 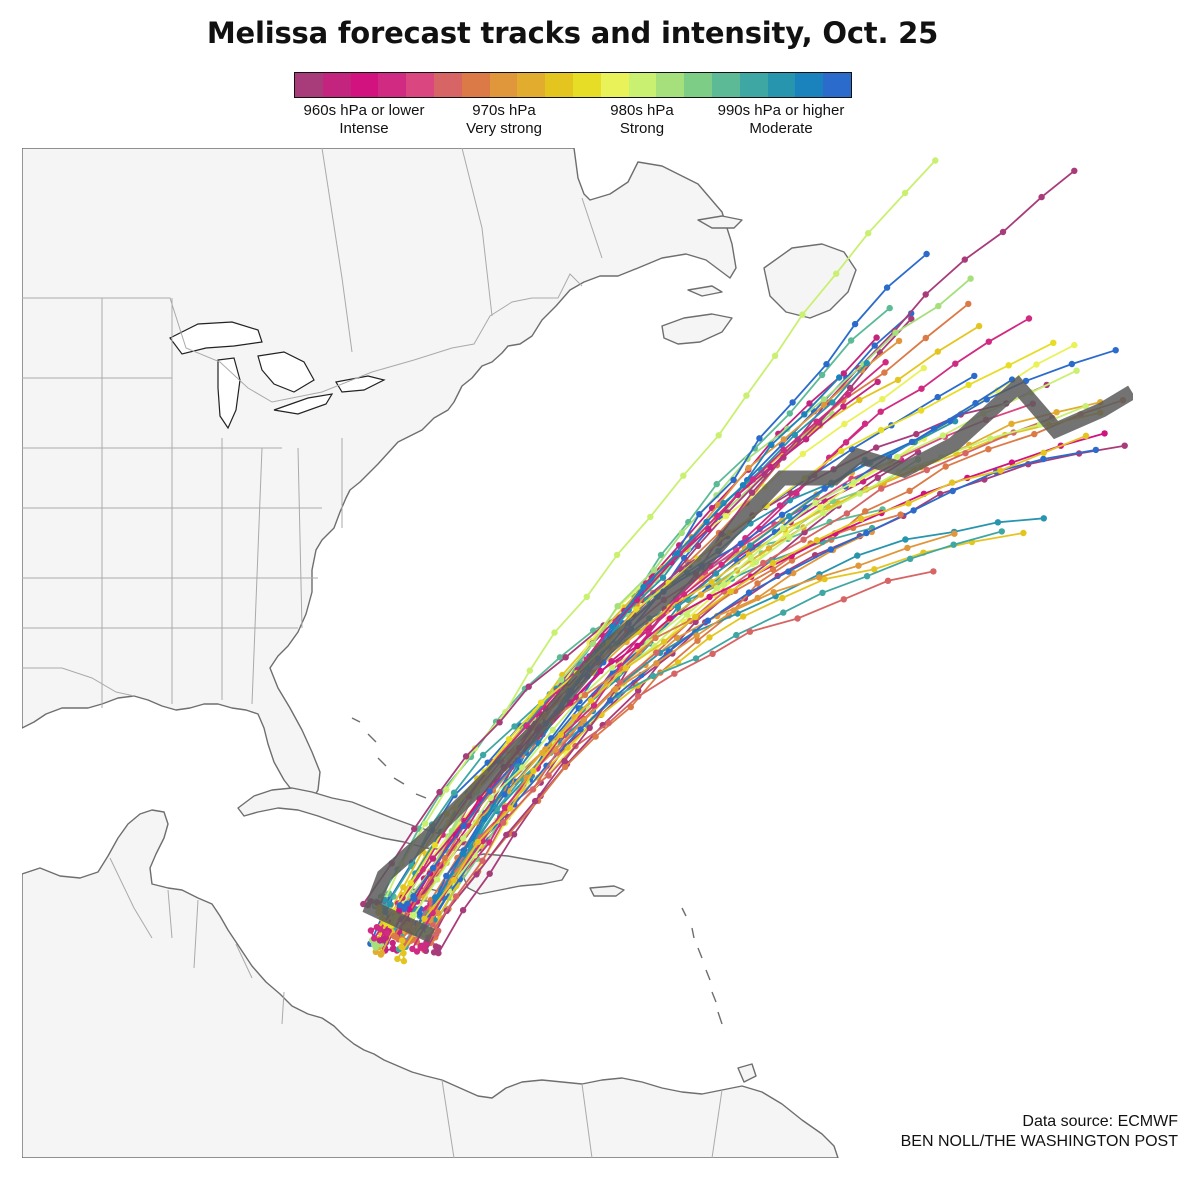 I want to click on intensity-color-scale, so click(x=573, y=85).